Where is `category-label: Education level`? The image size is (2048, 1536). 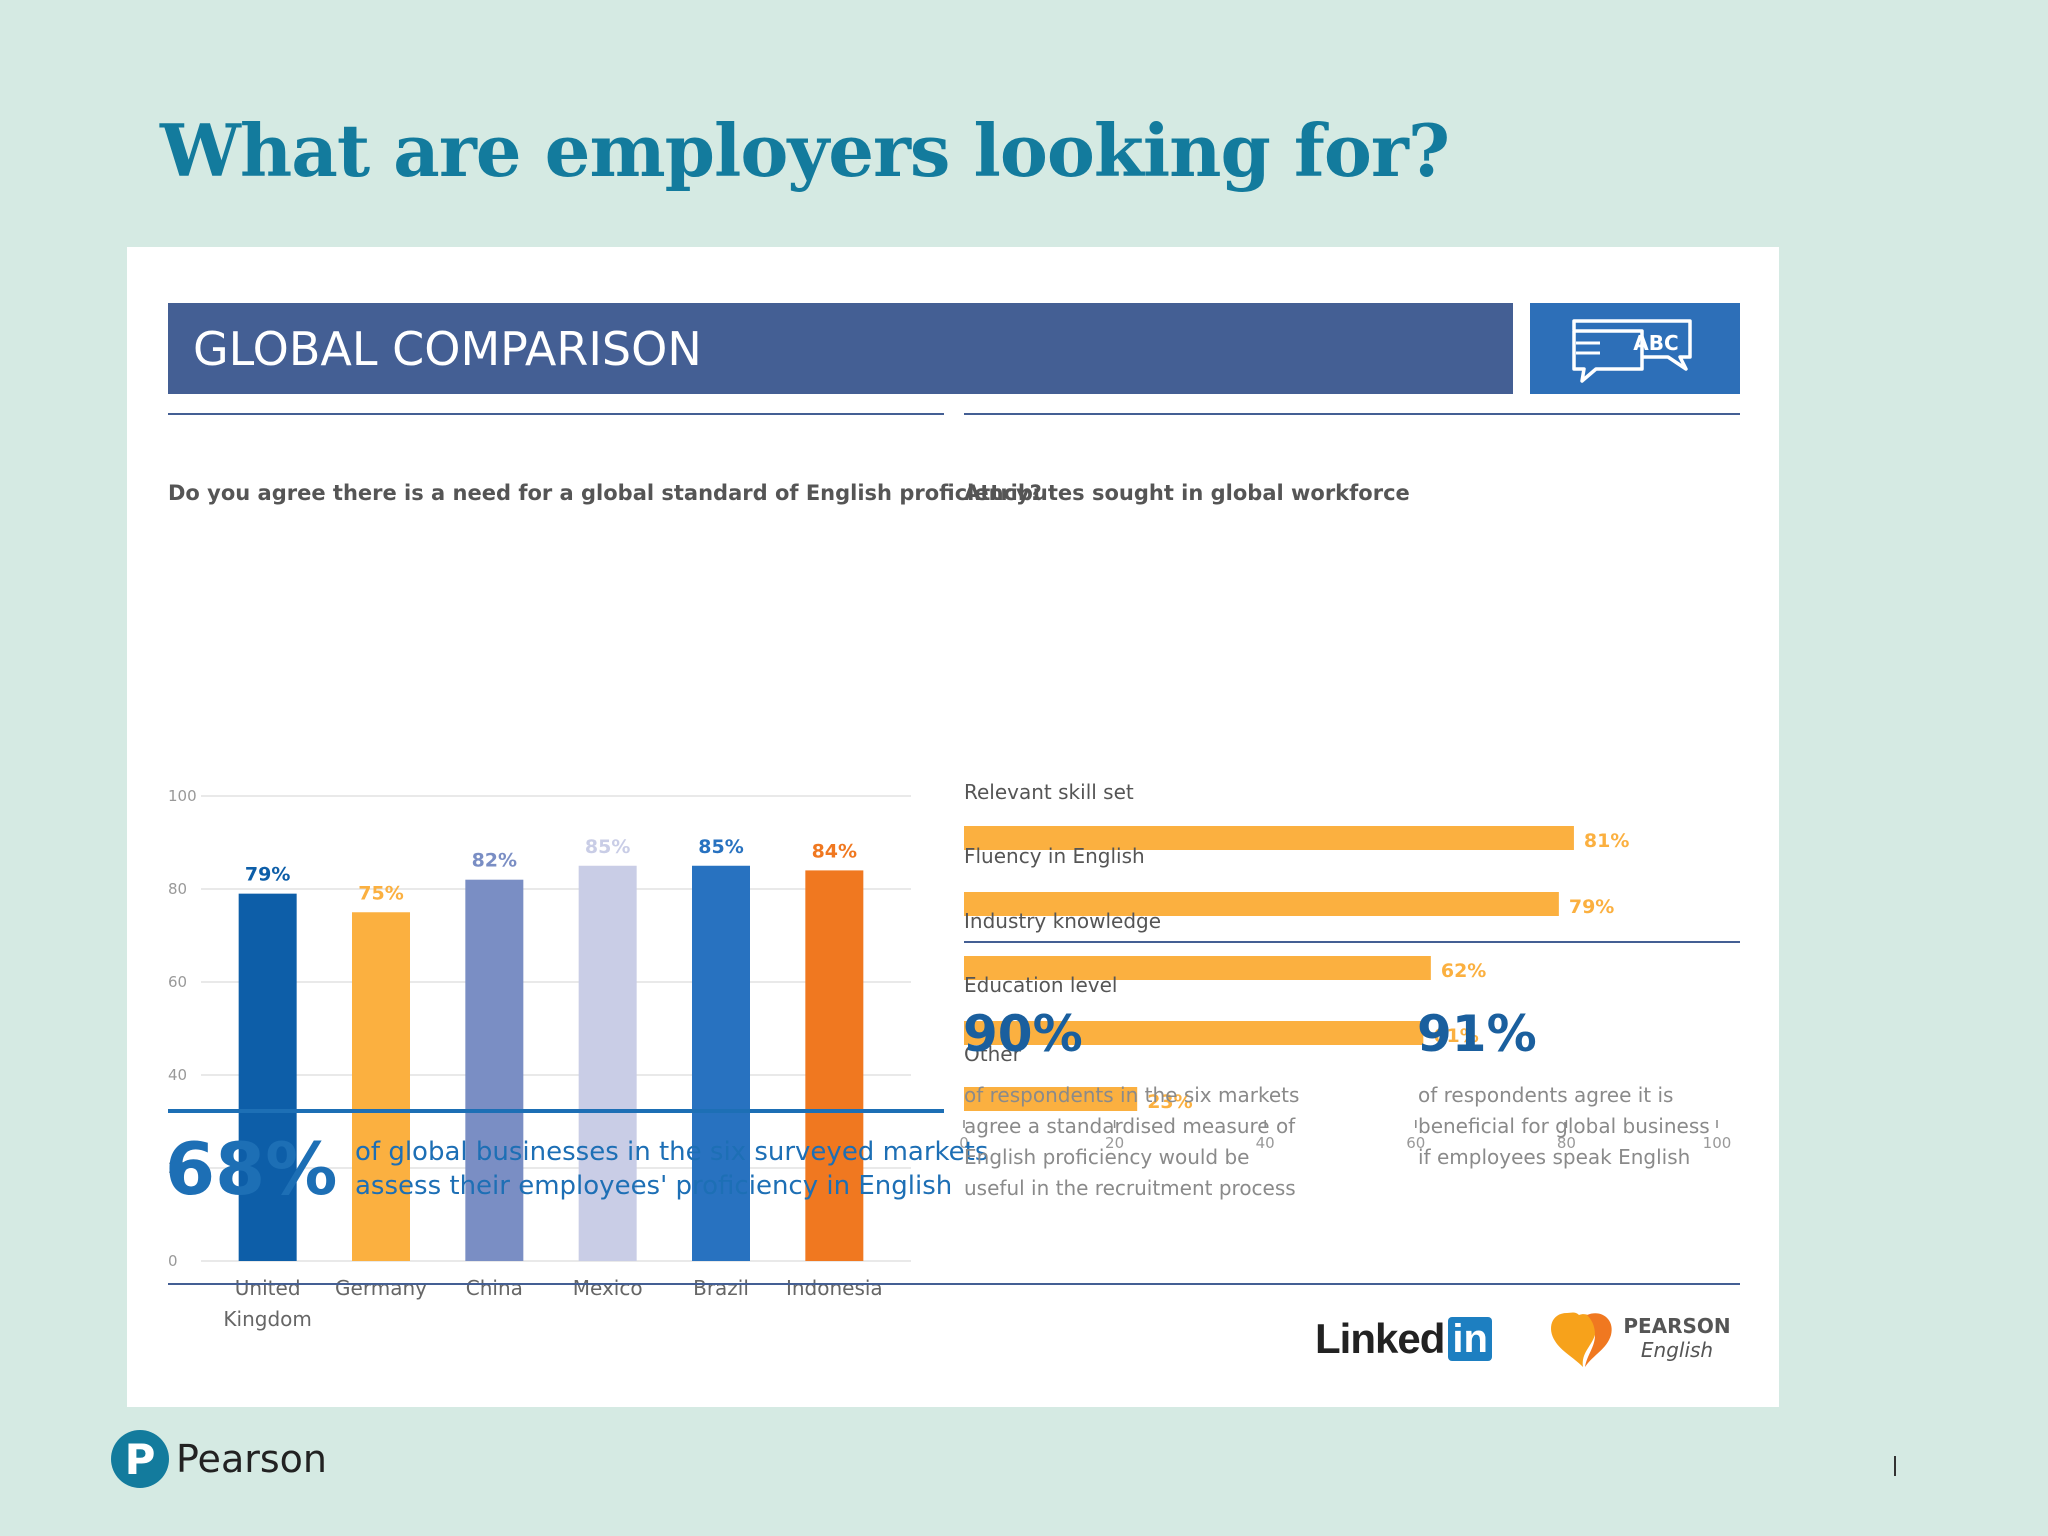 category-label: Education level is located at coordinates (1041, 985).